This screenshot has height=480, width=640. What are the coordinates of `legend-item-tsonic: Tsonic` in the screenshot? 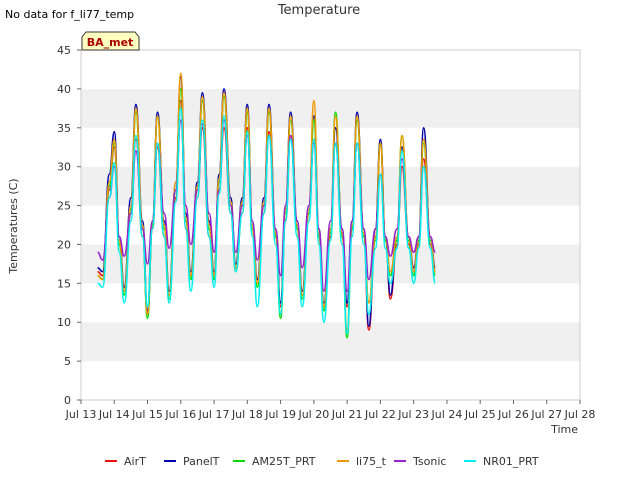 It's located at (420, 461).